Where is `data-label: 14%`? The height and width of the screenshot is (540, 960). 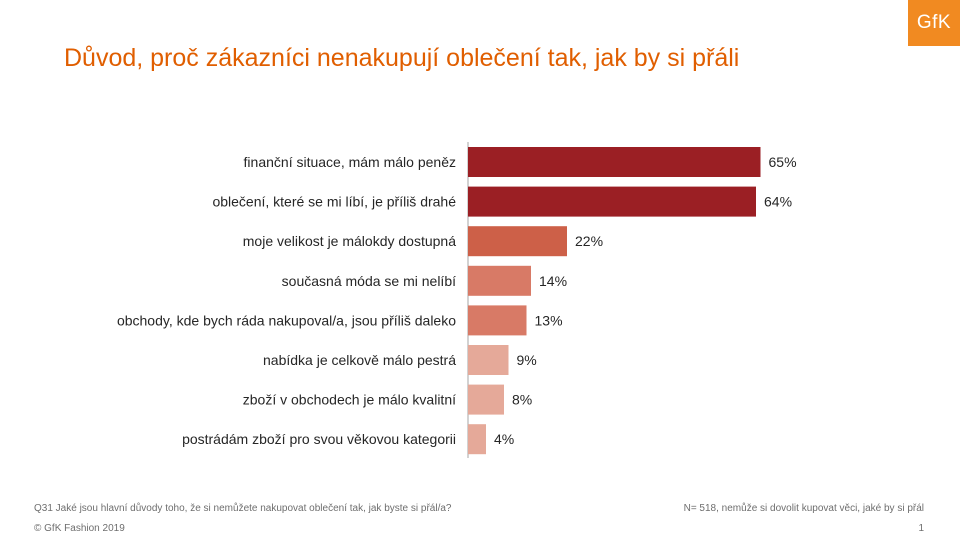
data-label: 14% is located at coordinates (553, 281).